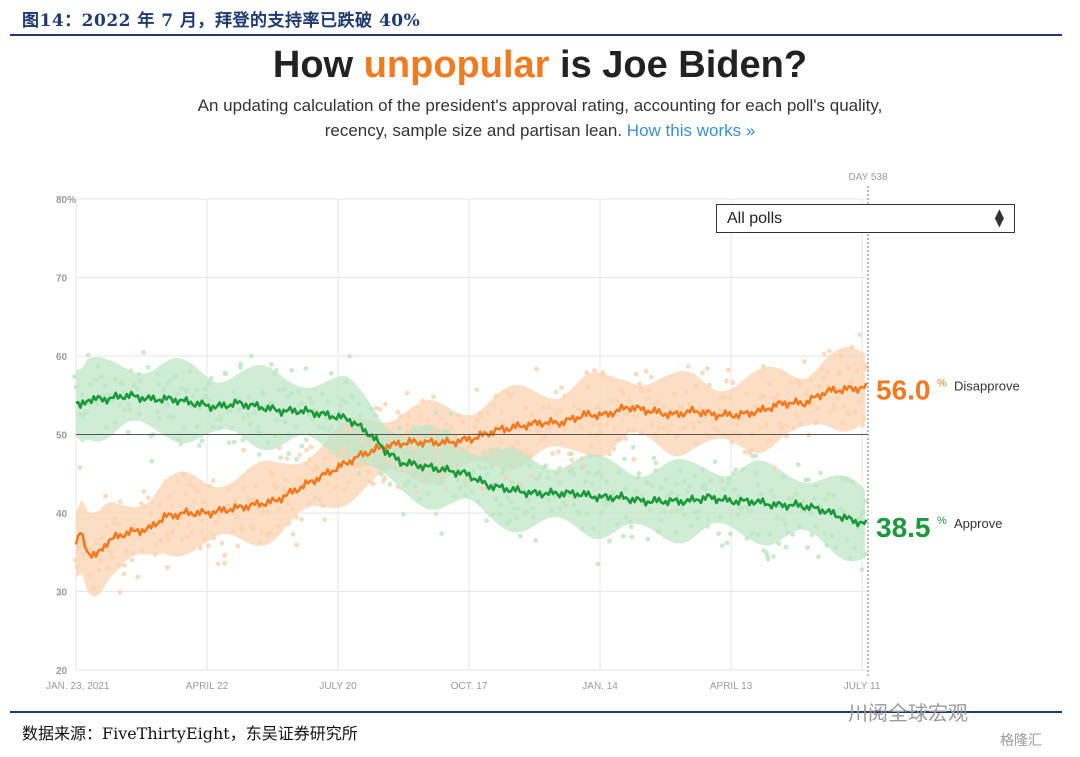 Image resolution: width=1080 pixels, height=757 pixels. I want to click on poll-filter-dropdown: All polls ▲ ▼, so click(865, 218).